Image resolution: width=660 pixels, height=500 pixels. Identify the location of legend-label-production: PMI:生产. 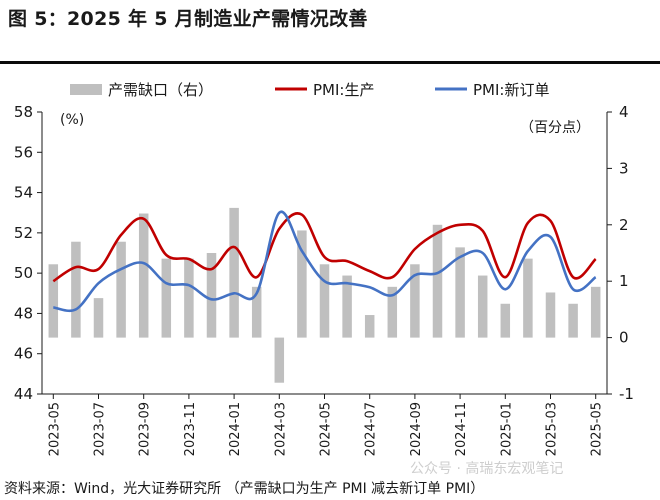
(343, 90).